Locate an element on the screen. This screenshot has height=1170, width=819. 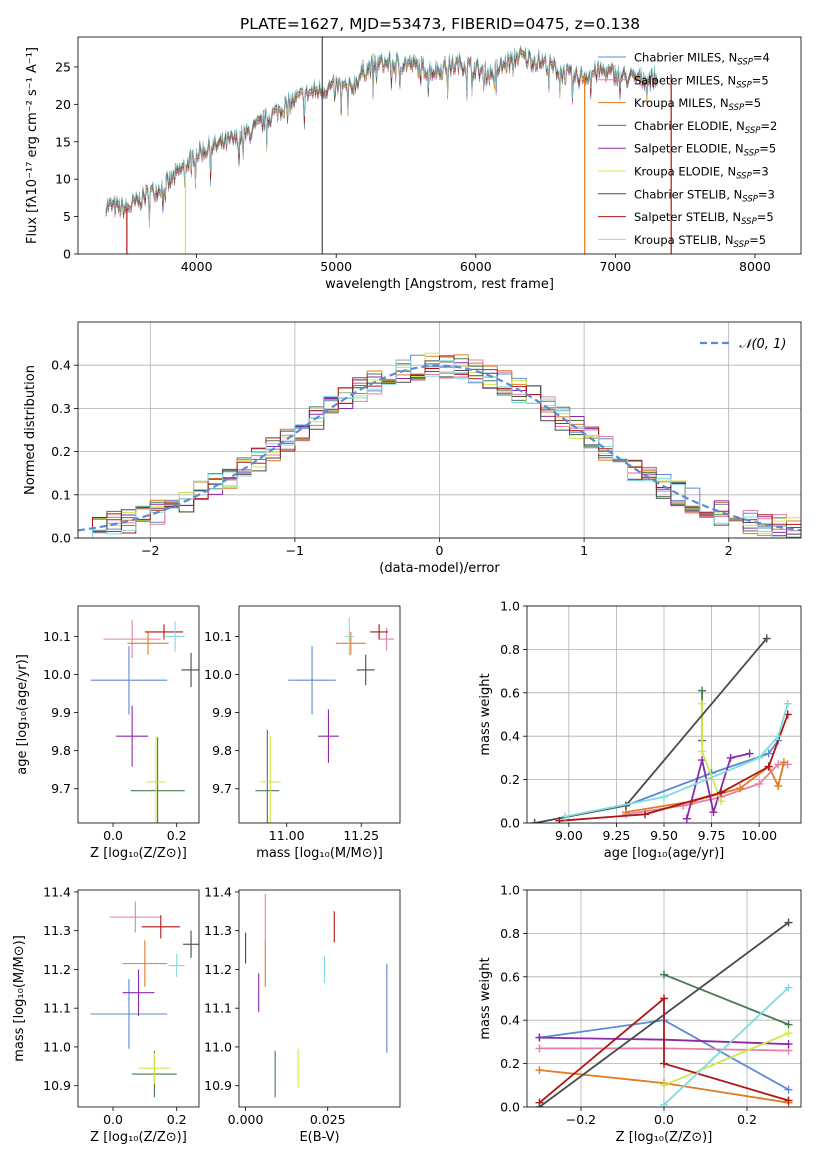
x-tick-label: −2 is located at coordinates (150, 550).